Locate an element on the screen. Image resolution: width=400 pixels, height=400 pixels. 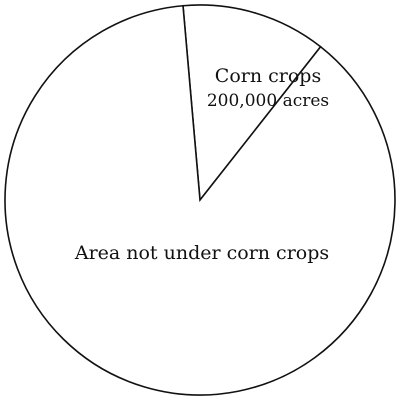
slice-sublabel-corn-acres: 200,000 acres is located at coordinates (268, 101).